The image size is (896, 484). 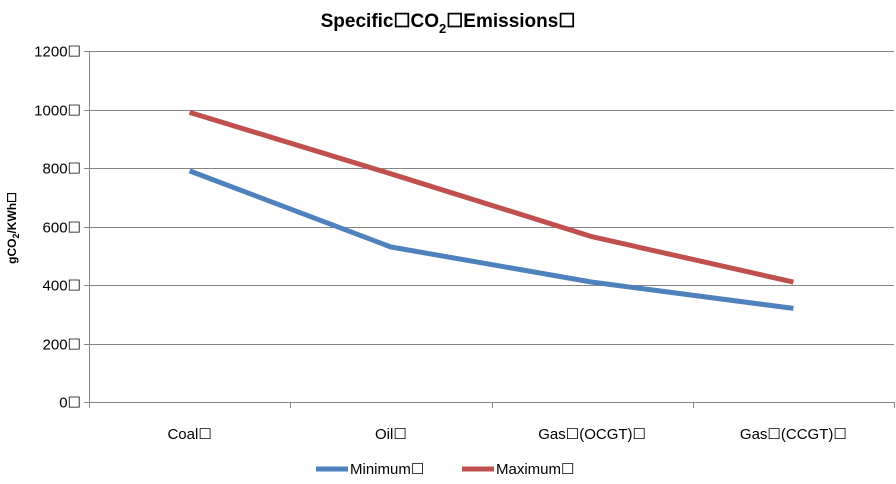 What do you see at coordinates (391, 434) in the screenshot?
I see `x-tick-label: Oil☐` at bounding box center [391, 434].